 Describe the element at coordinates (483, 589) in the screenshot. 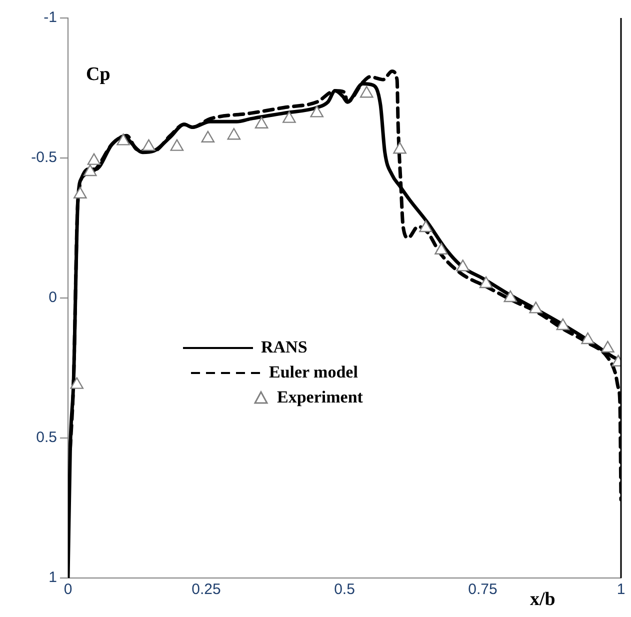

I see `x-tick-label: 0.75` at that location.